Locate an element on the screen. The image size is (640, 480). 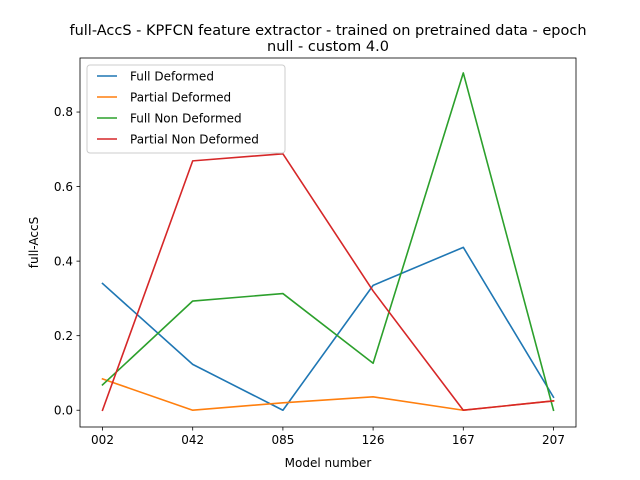
legend-label-2: Full Non Deformed is located at coordinates (186, 118).